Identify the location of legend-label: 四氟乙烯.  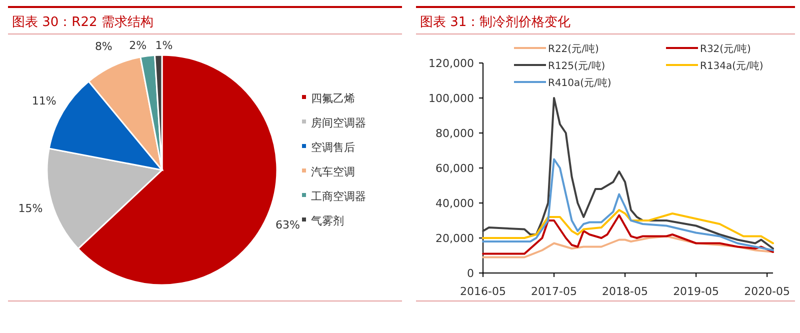
(333, 98).